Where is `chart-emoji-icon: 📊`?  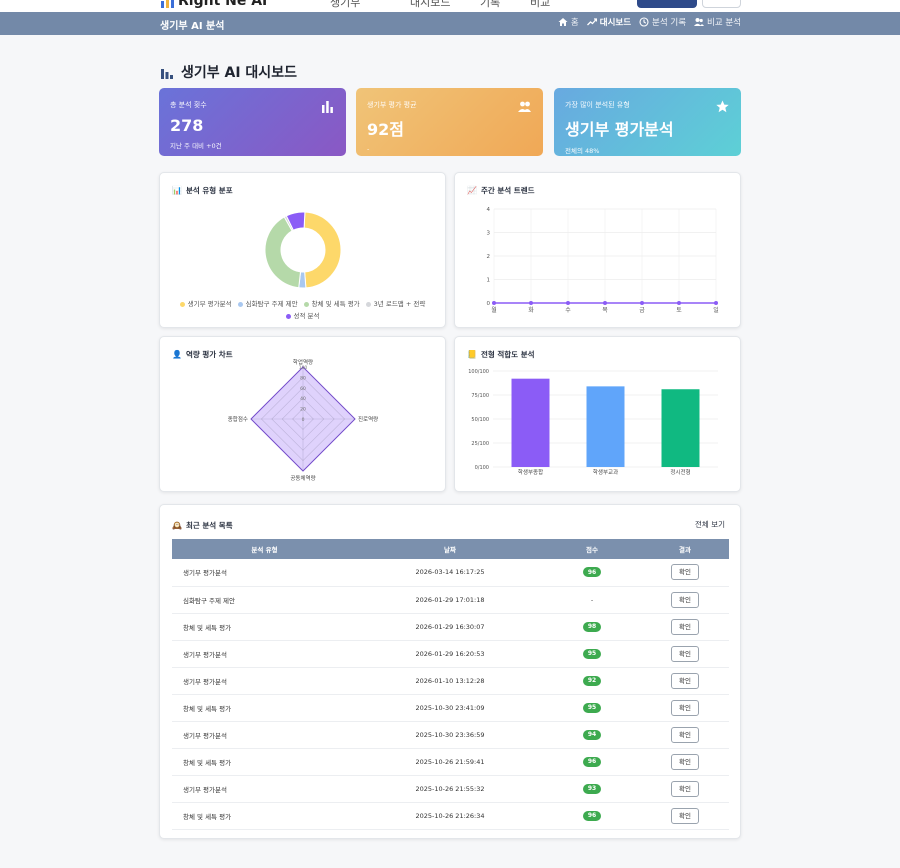
chart-emoji-icon: 📊 is located at coordinates (177, 190).